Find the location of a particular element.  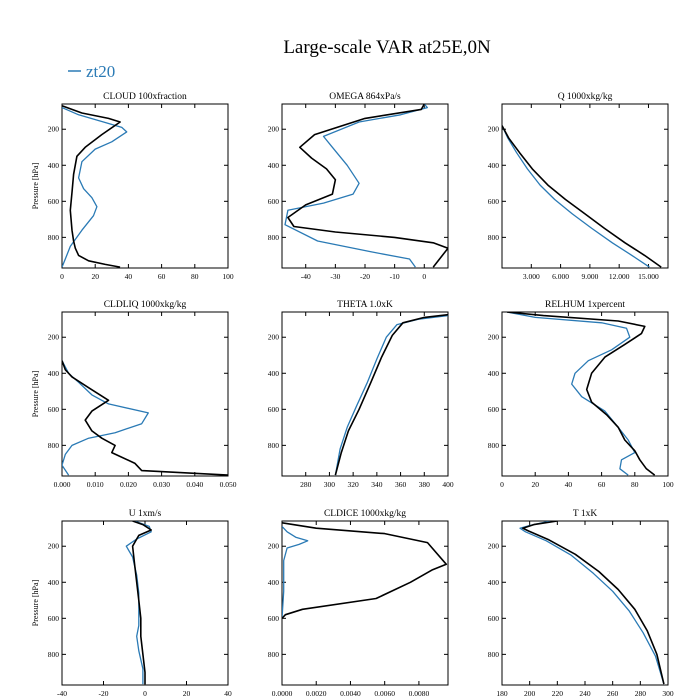

x-tick-label: 380 is located at coordinates (425, 484).